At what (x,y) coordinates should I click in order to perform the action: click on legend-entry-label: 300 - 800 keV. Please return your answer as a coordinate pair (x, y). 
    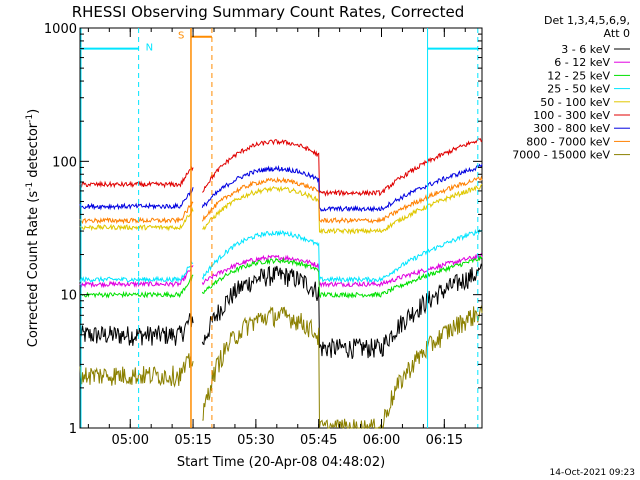
    Looking at the image, I should click on (571, 128).